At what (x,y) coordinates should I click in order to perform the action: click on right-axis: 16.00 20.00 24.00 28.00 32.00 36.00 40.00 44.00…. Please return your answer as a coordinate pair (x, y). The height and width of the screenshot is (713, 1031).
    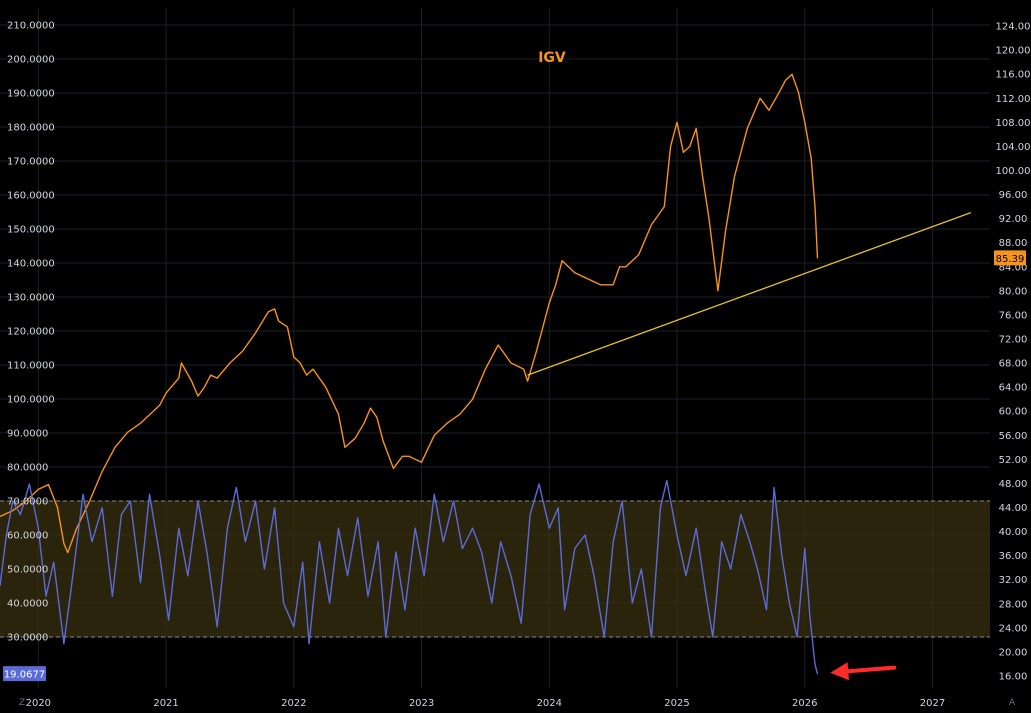
    Looking at the image, I should click on (1012, 352).